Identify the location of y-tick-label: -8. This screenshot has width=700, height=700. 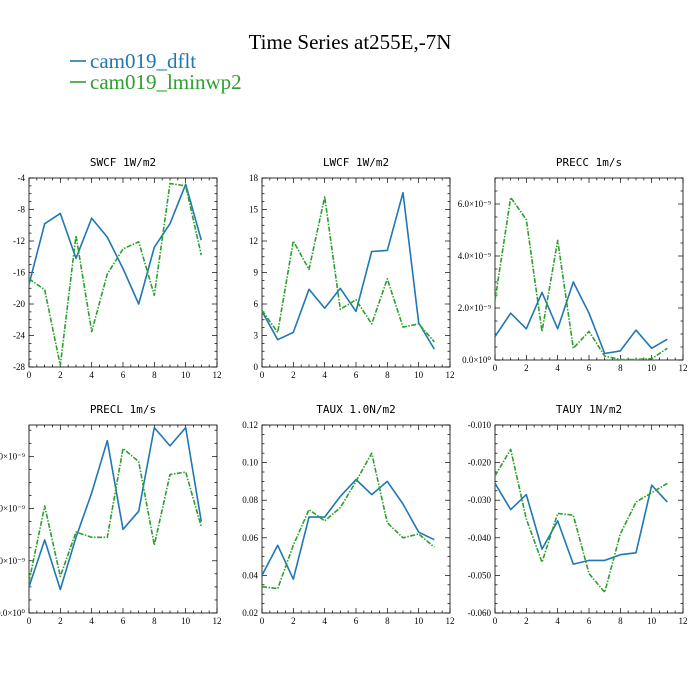
(22, 210).